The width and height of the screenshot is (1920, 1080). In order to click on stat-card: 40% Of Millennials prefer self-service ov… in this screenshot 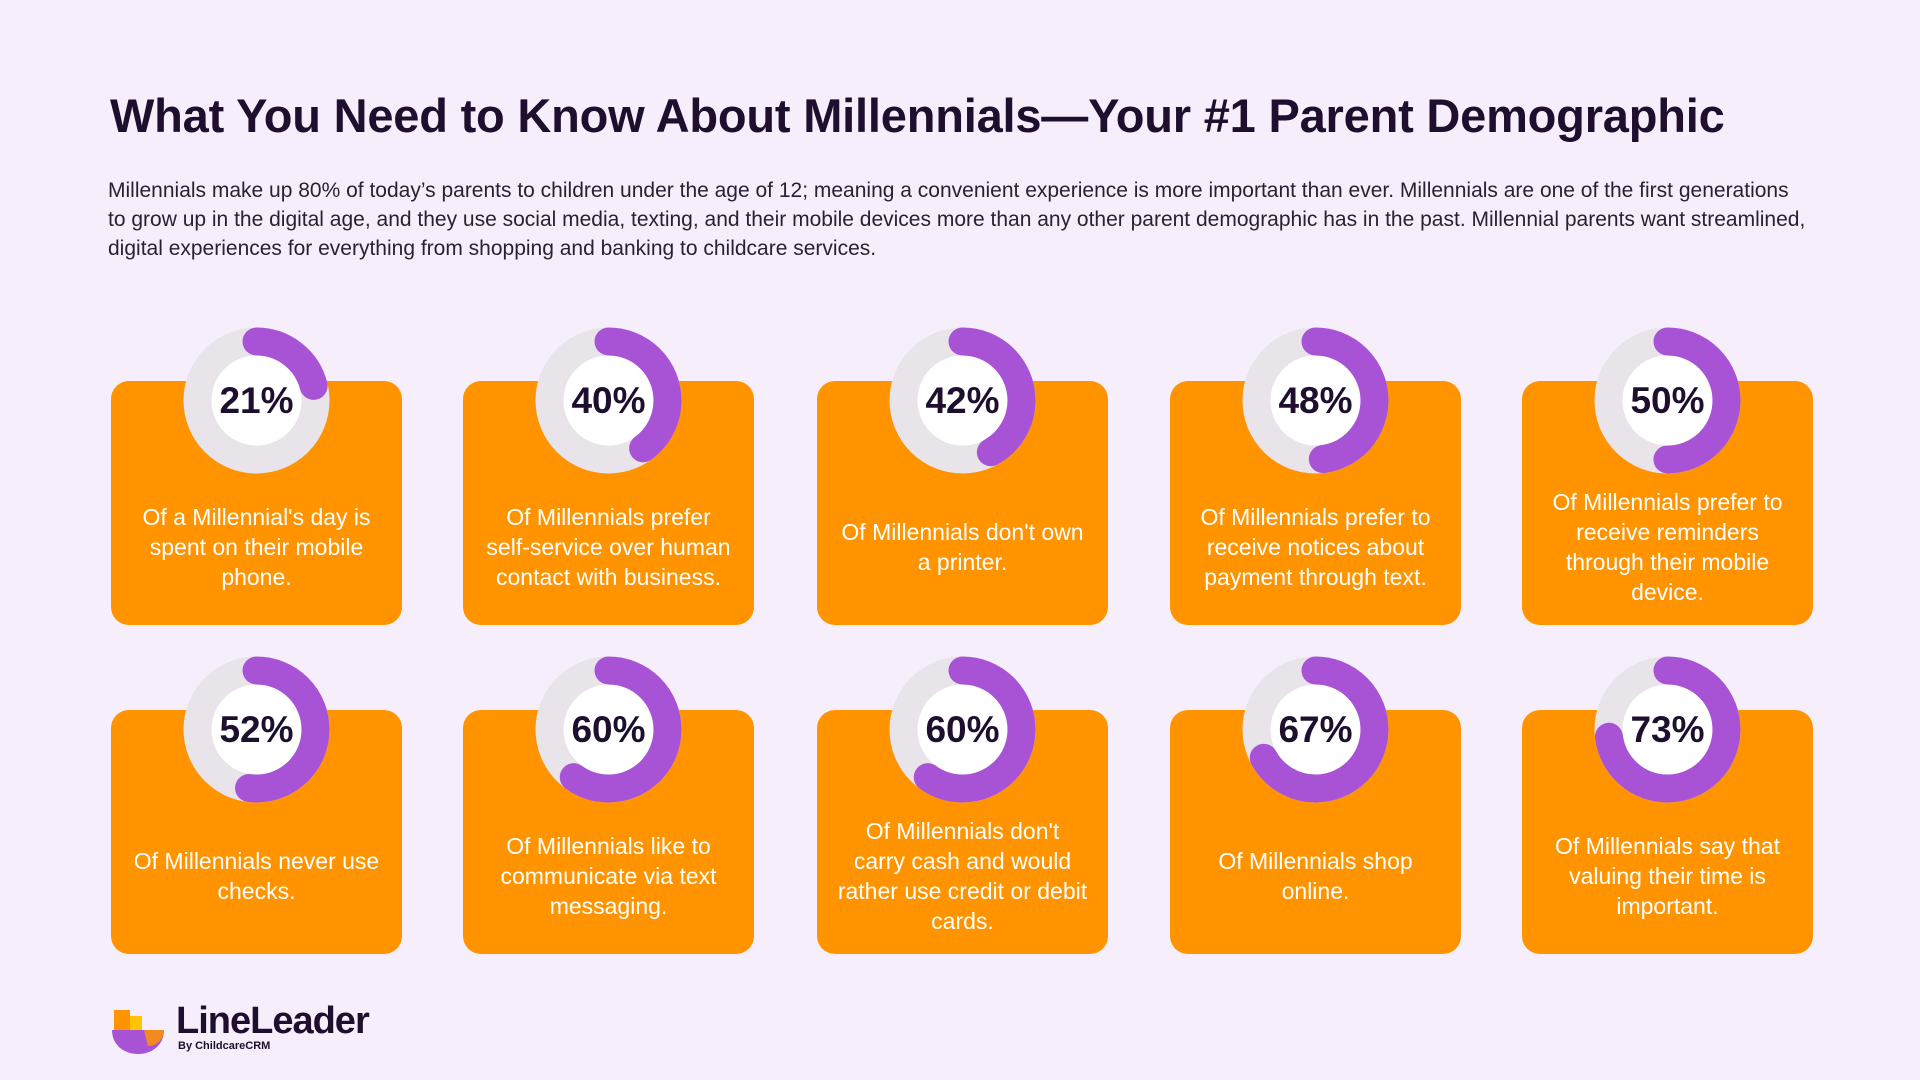, I will do `click(608, 483)`.